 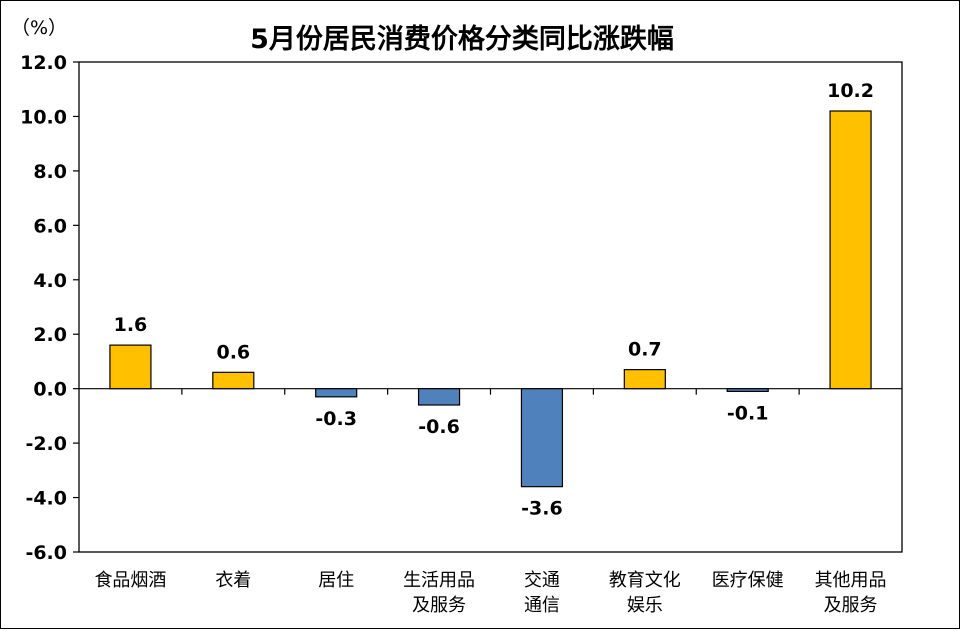 What do you see at coordinates (336, 419) in the screenshot?
I see `data-label: -0.3` at bounding box center [336, 419].